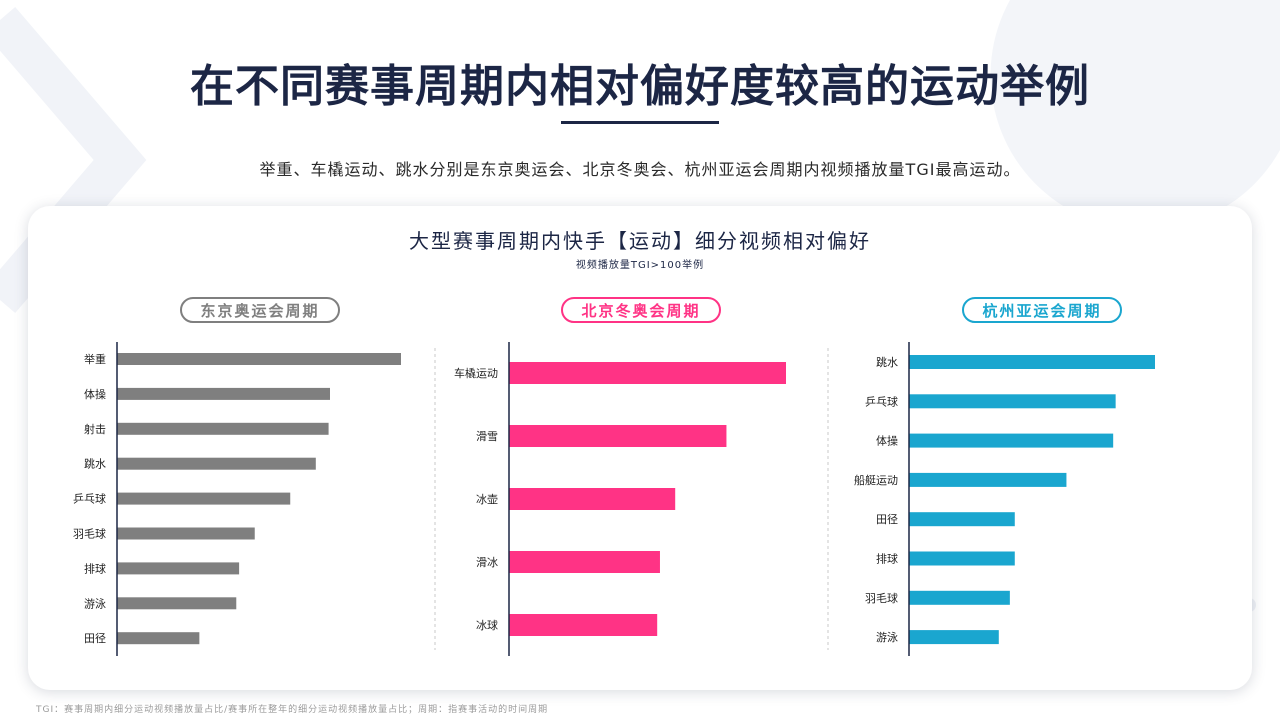 This screenshot has height=720, width=1280. I want to click on category-label-tokyo: 羽毛球, so click(89, 534).